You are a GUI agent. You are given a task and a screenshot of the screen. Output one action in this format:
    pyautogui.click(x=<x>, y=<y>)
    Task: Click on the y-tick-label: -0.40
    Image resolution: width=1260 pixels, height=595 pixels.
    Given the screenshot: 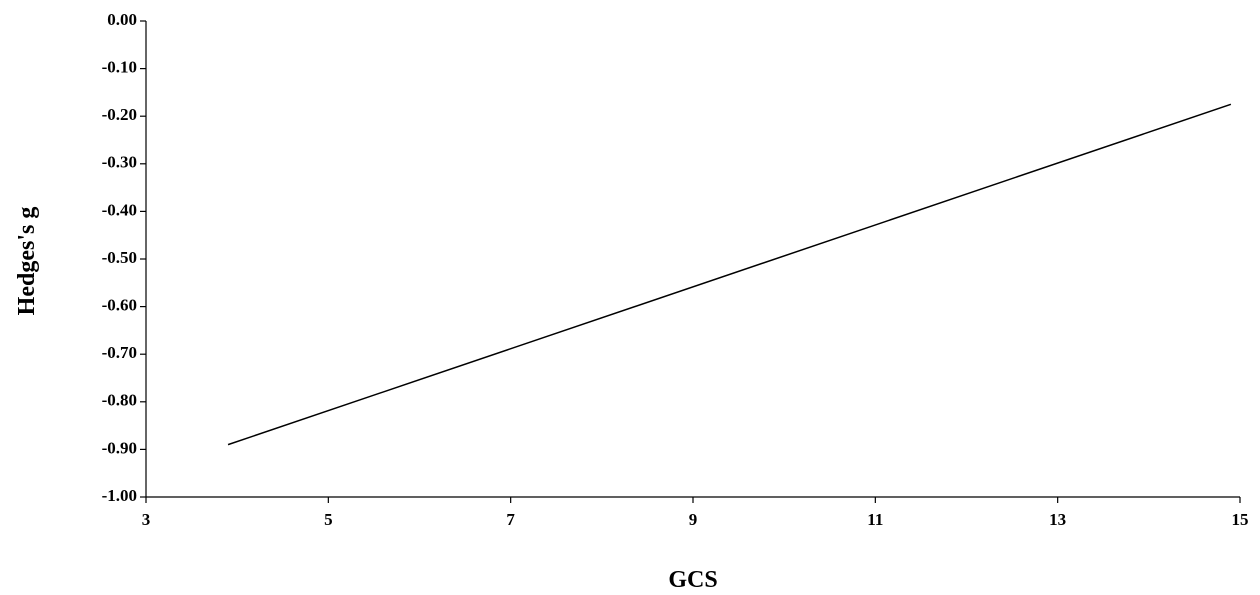 What is the action you would take?
    pyautogui.click(x=119, y=209)
    